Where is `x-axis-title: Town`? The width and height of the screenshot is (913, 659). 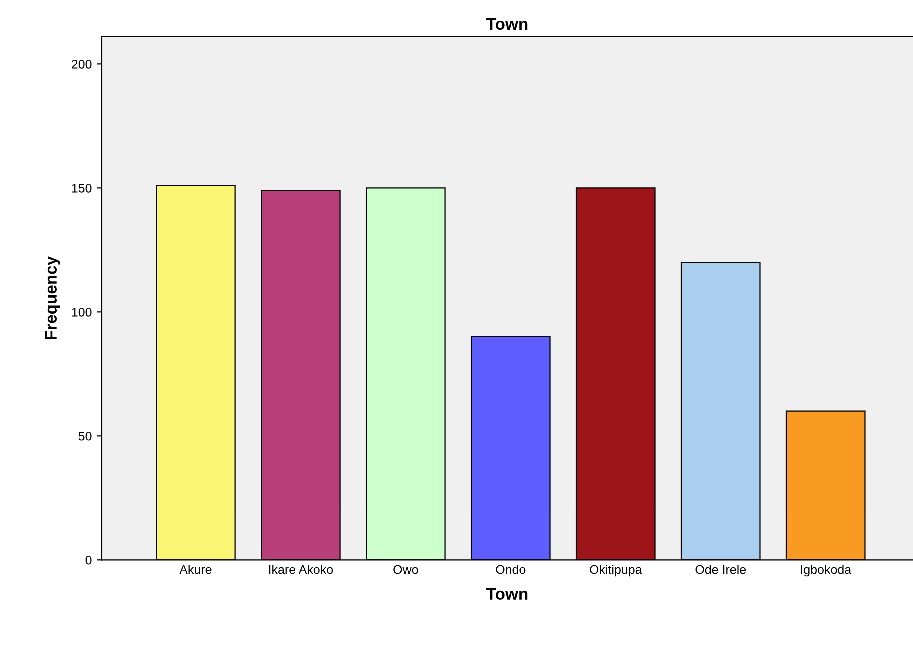
x-axis-title: Town is located at coordinates (507, 594).